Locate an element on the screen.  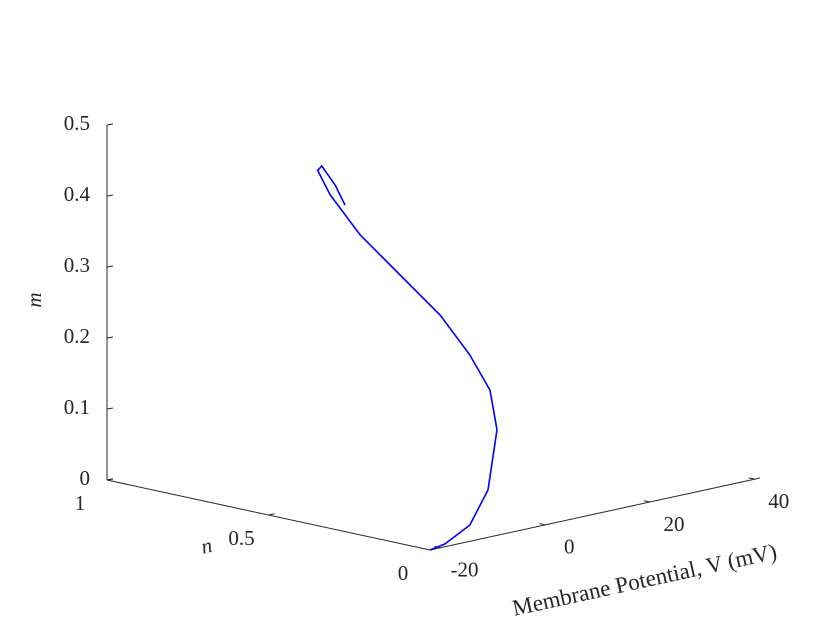
z-tick-label: 0.2 is located at coordinates (77, 336).